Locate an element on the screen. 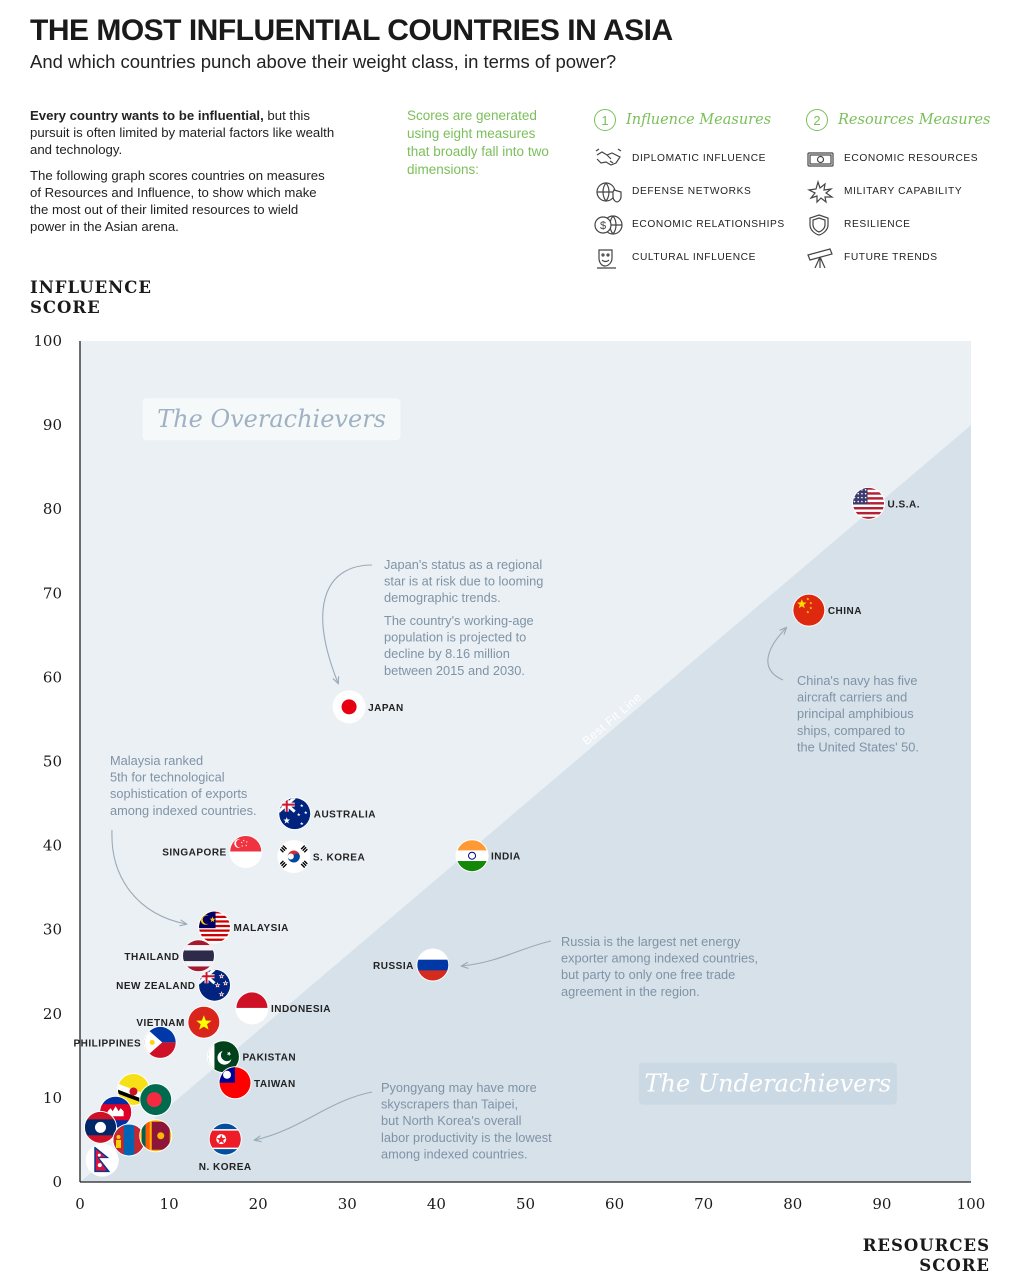  annotation-line: demographic trends. is located at coordinates (442, 597).